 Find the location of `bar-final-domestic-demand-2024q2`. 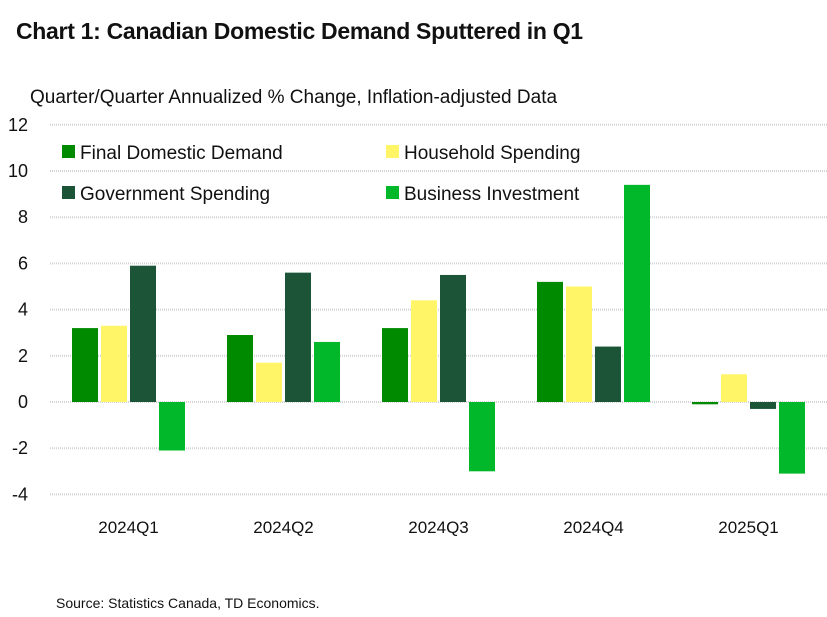

bar-final-domestic-demand-2024q2 is located at coordinates (240, 368).